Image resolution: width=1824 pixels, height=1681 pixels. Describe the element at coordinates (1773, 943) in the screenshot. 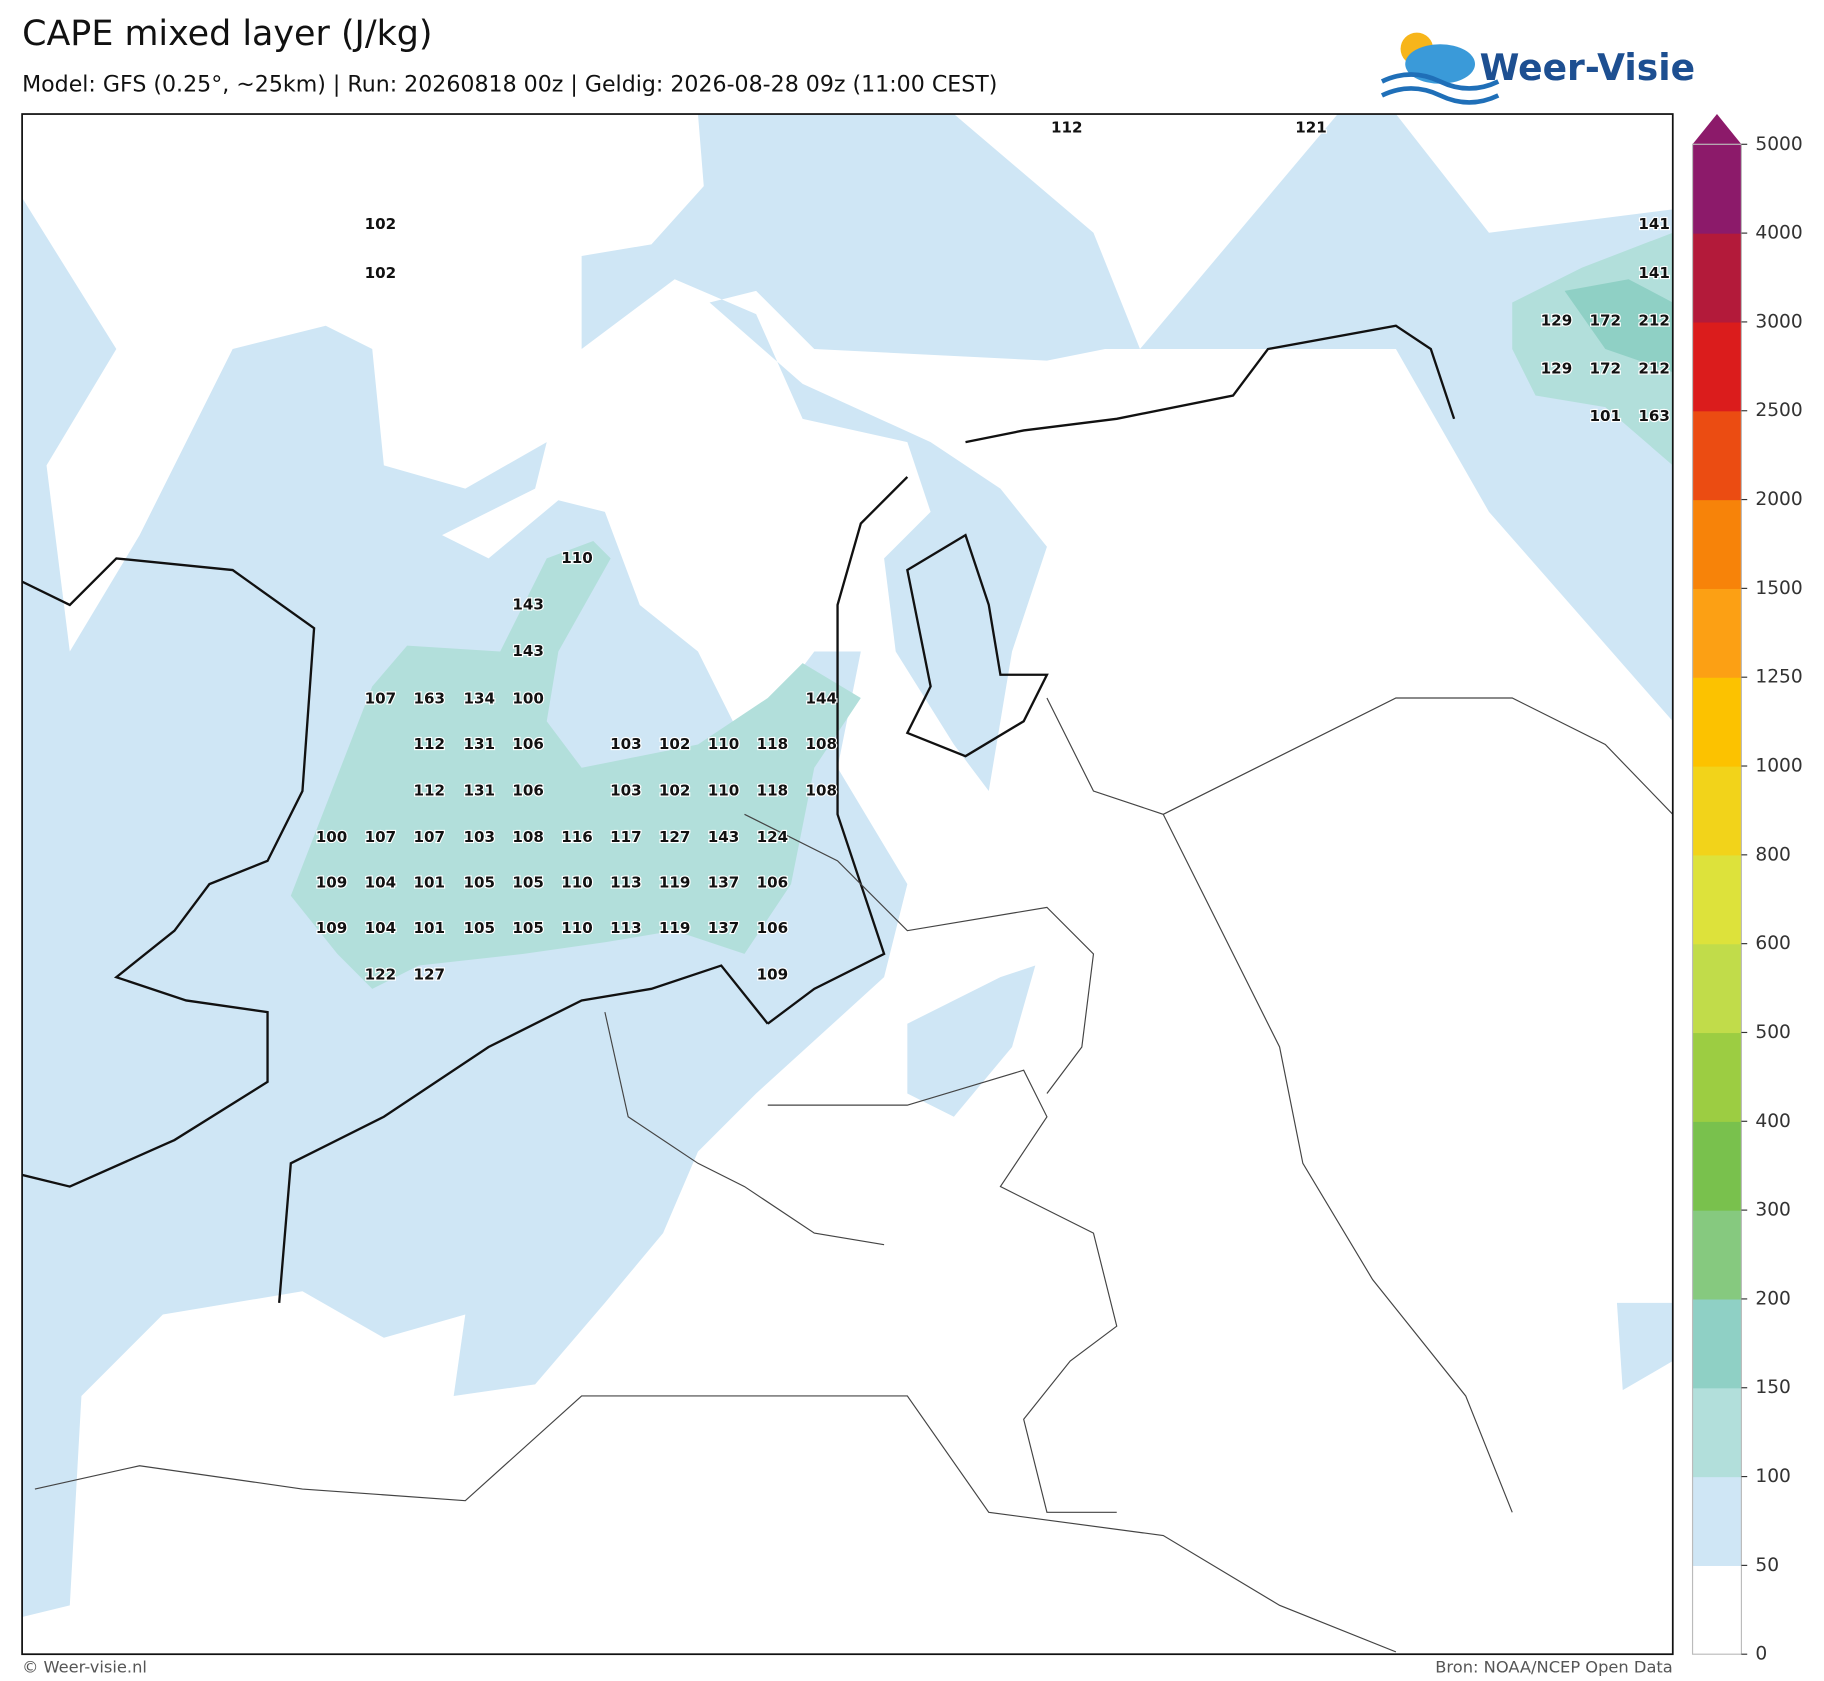

I see `colorbar-tick-label: 600` at that location.